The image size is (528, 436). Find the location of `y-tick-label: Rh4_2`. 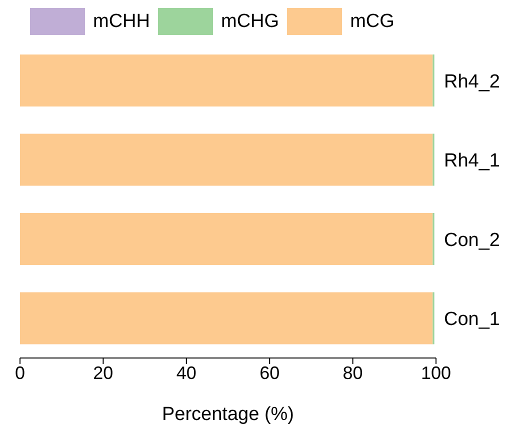

y-tick-label: Rh4_2 is located at coordinates (472, 81).